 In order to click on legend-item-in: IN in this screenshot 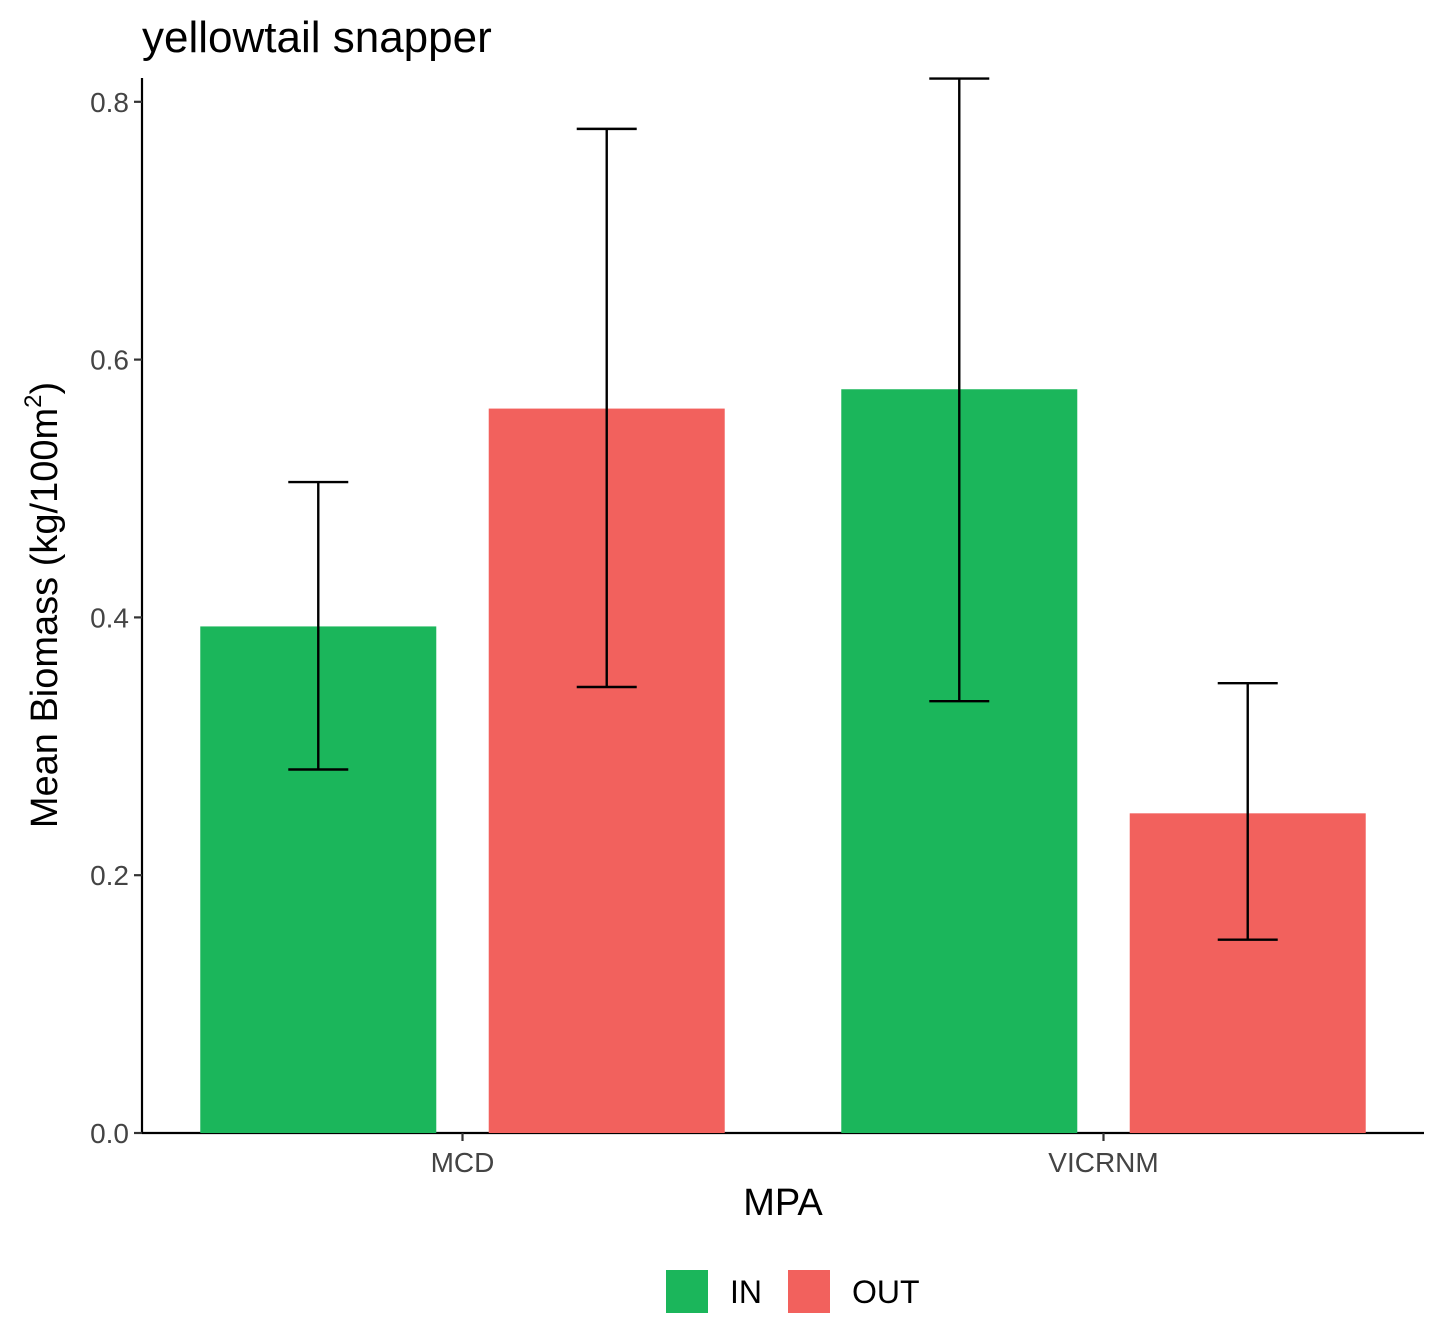, I will do `click(714, 1291)`.